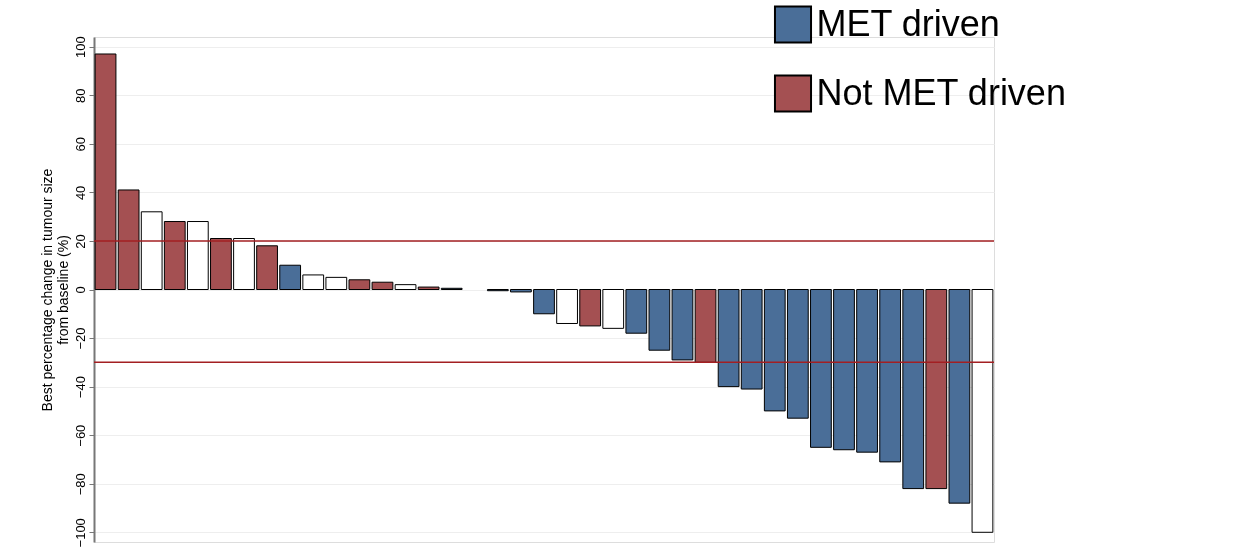  I want to click on y-tick-label: 0, so click(80, 290).